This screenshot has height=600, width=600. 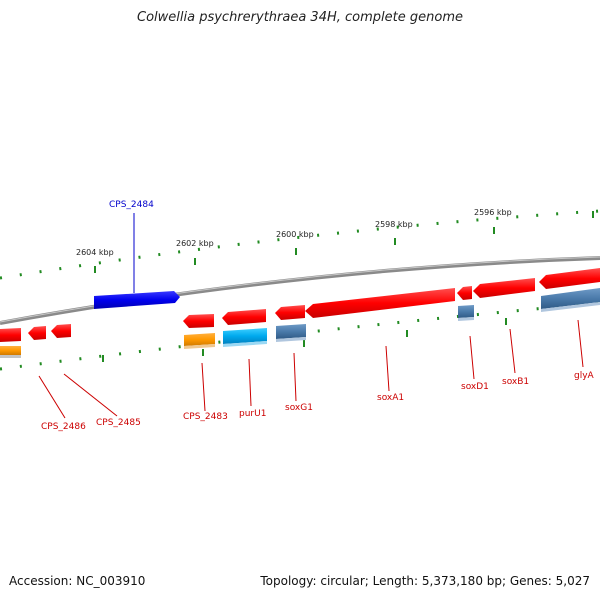 I want to click on gene-label-soxa1: soxA1, so click(x=390, y=398).